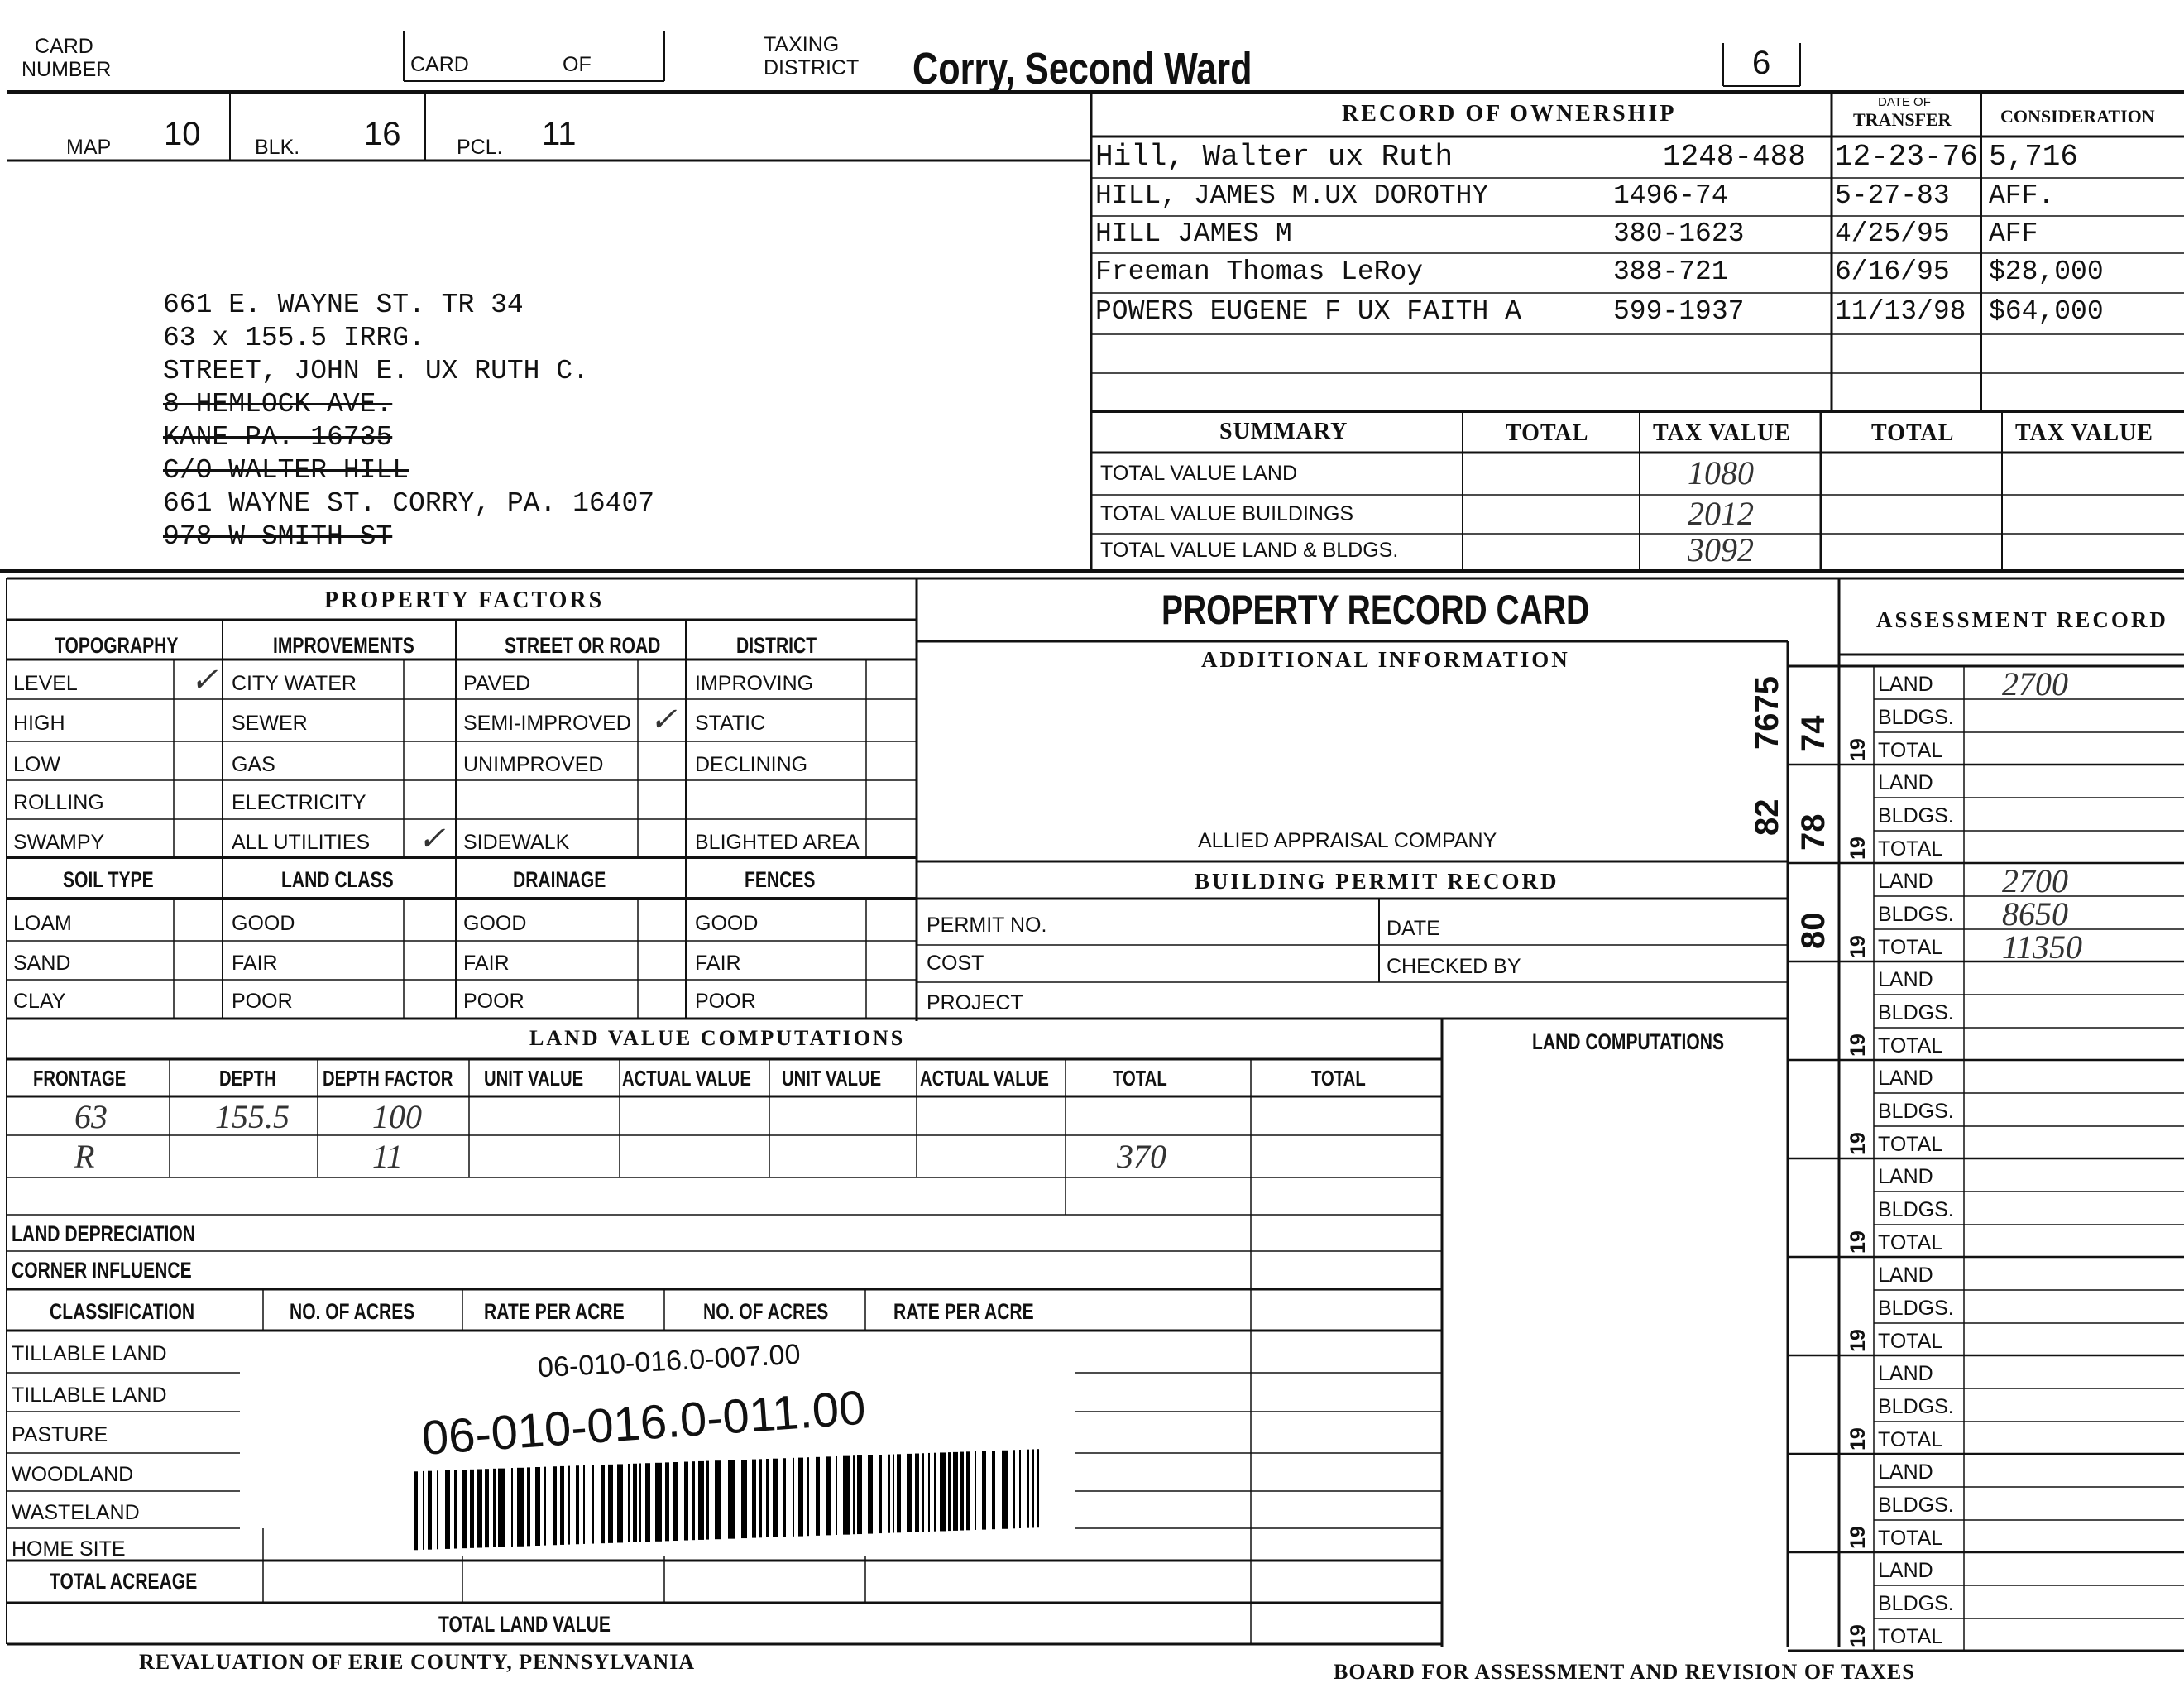  What do you see at coordinates (1082, 69) in the screenshot?
I see `taxing-district-value: Corry, Second Ward` at bounding box center [1082, 69].